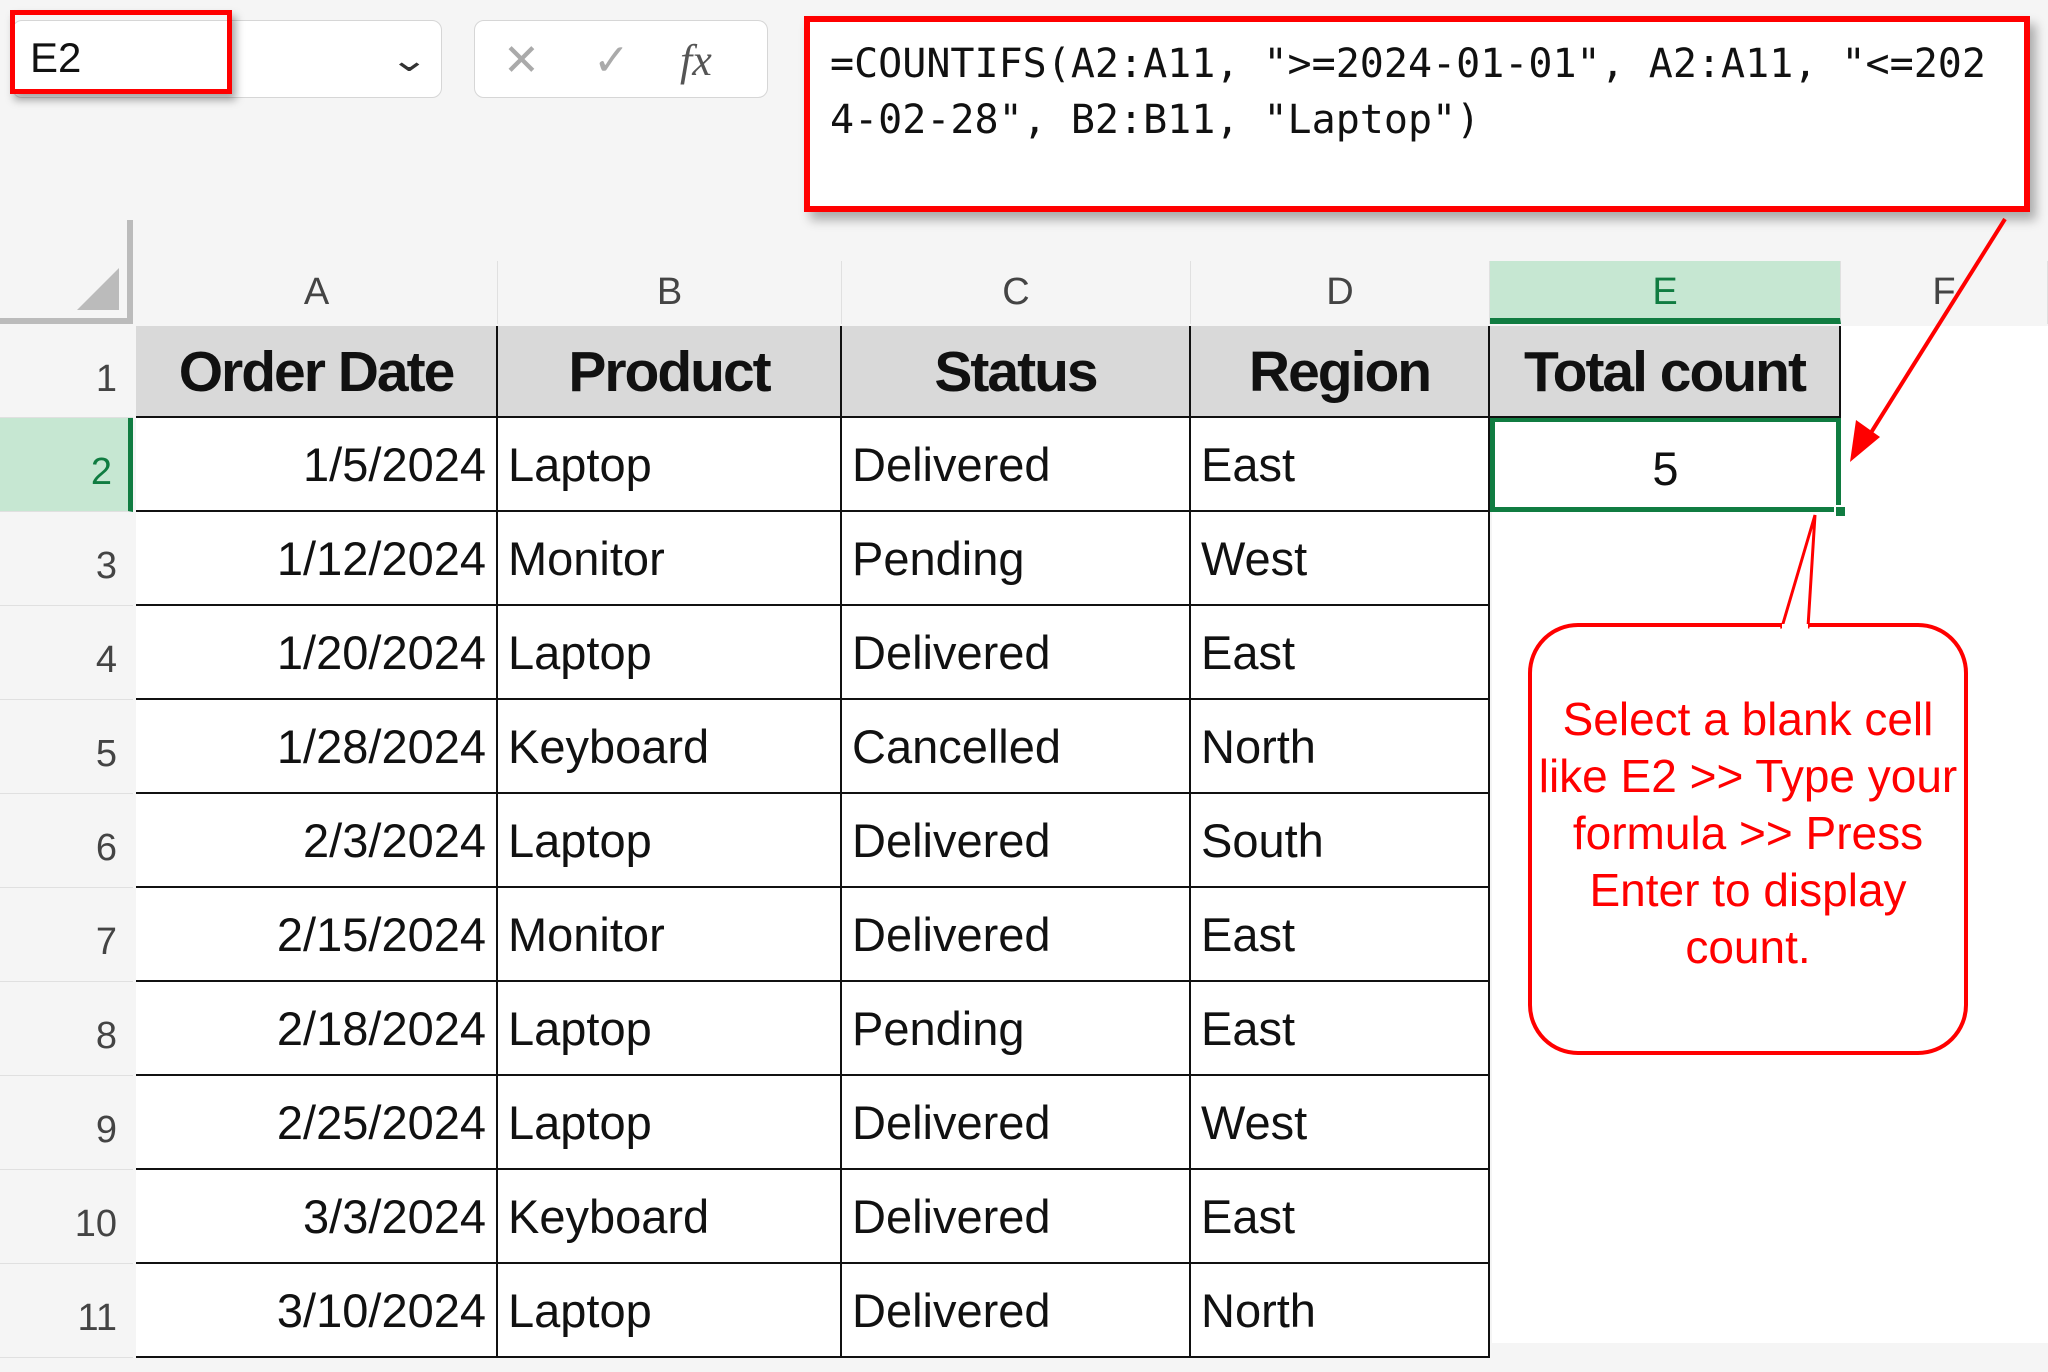 This screenshot has height=1372, width=2048. What do you see at coordinates (317, 1217) in the screenshot?
I see `table-cell: 3/3/2024` at bounding box center [317, 1217].